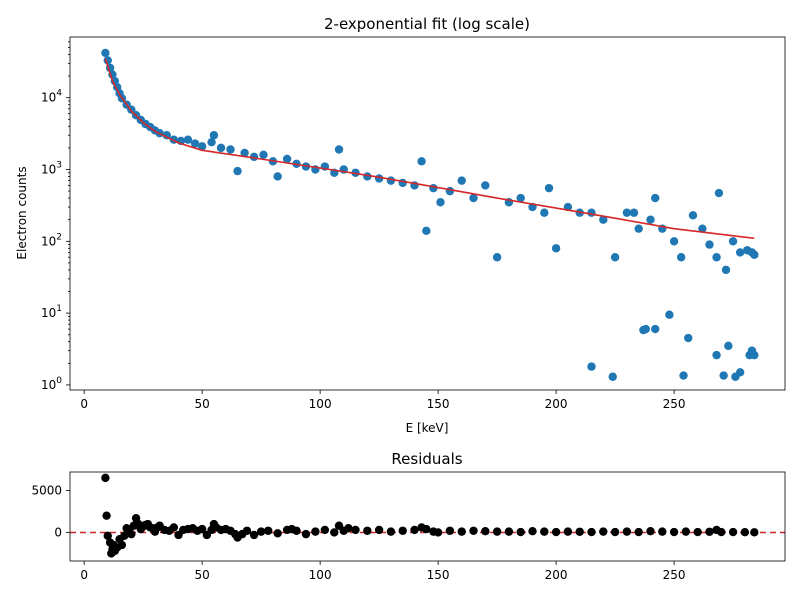  I want to click on x-tick-label: 50, so click(202, 404).